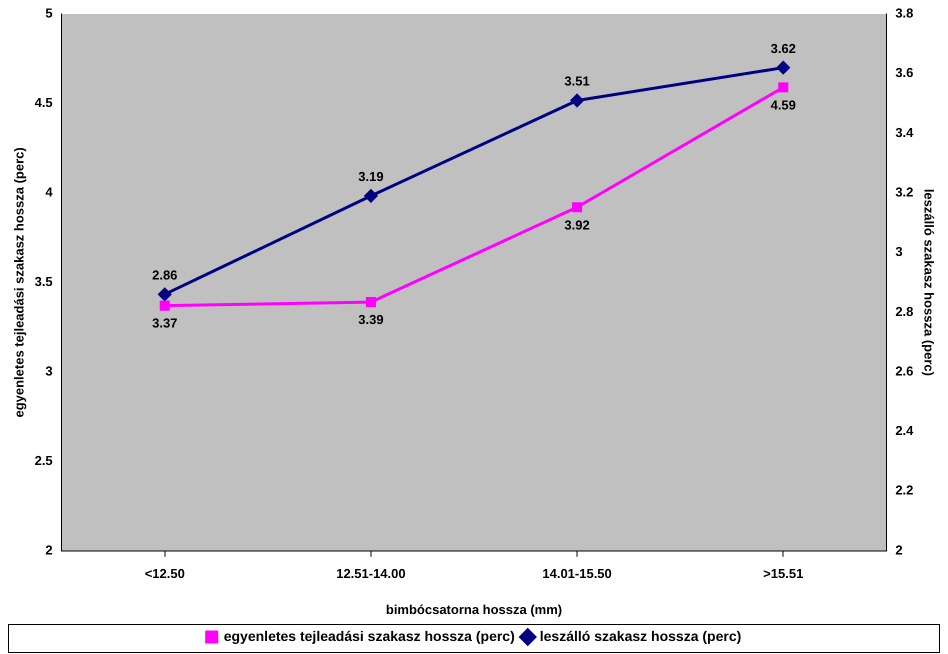 This screenshot has width=948, height=654. Describe the element at coordinates (49, 550) in the screenshot. I see `y-tick-label: 2` at that location.